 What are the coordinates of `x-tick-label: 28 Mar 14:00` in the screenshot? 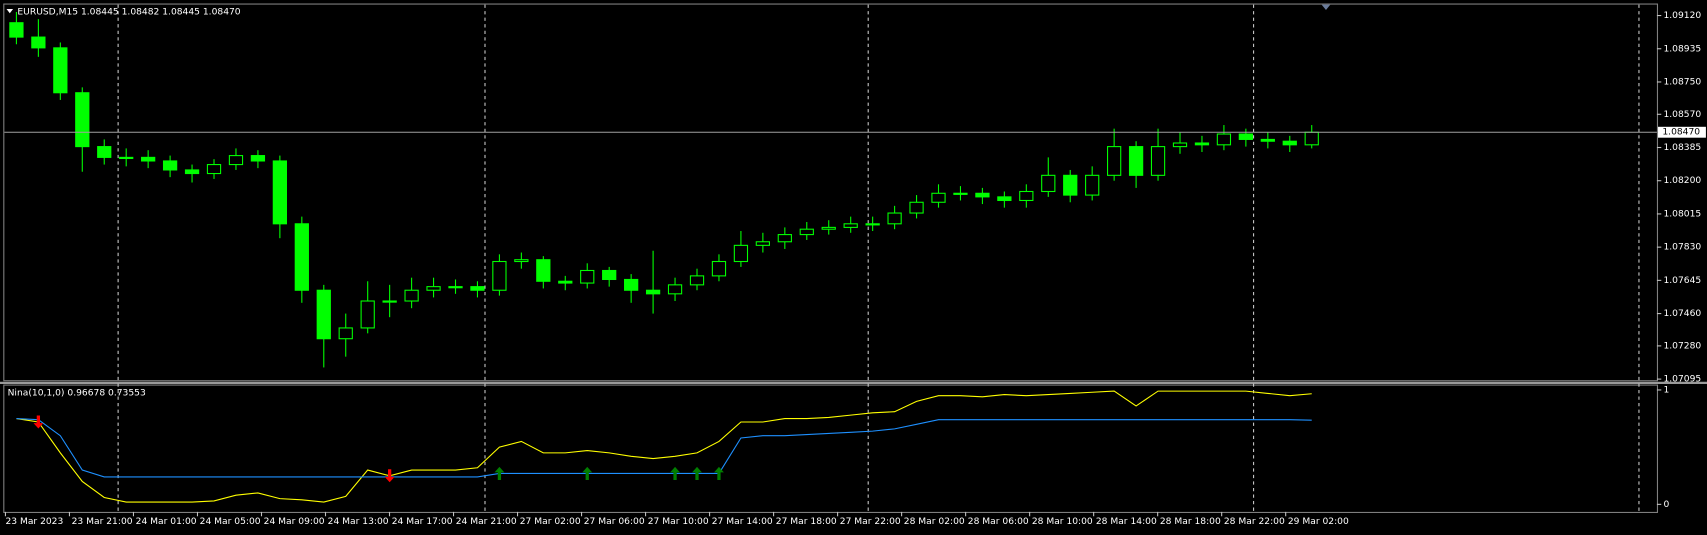 It's located at (1126, 522).